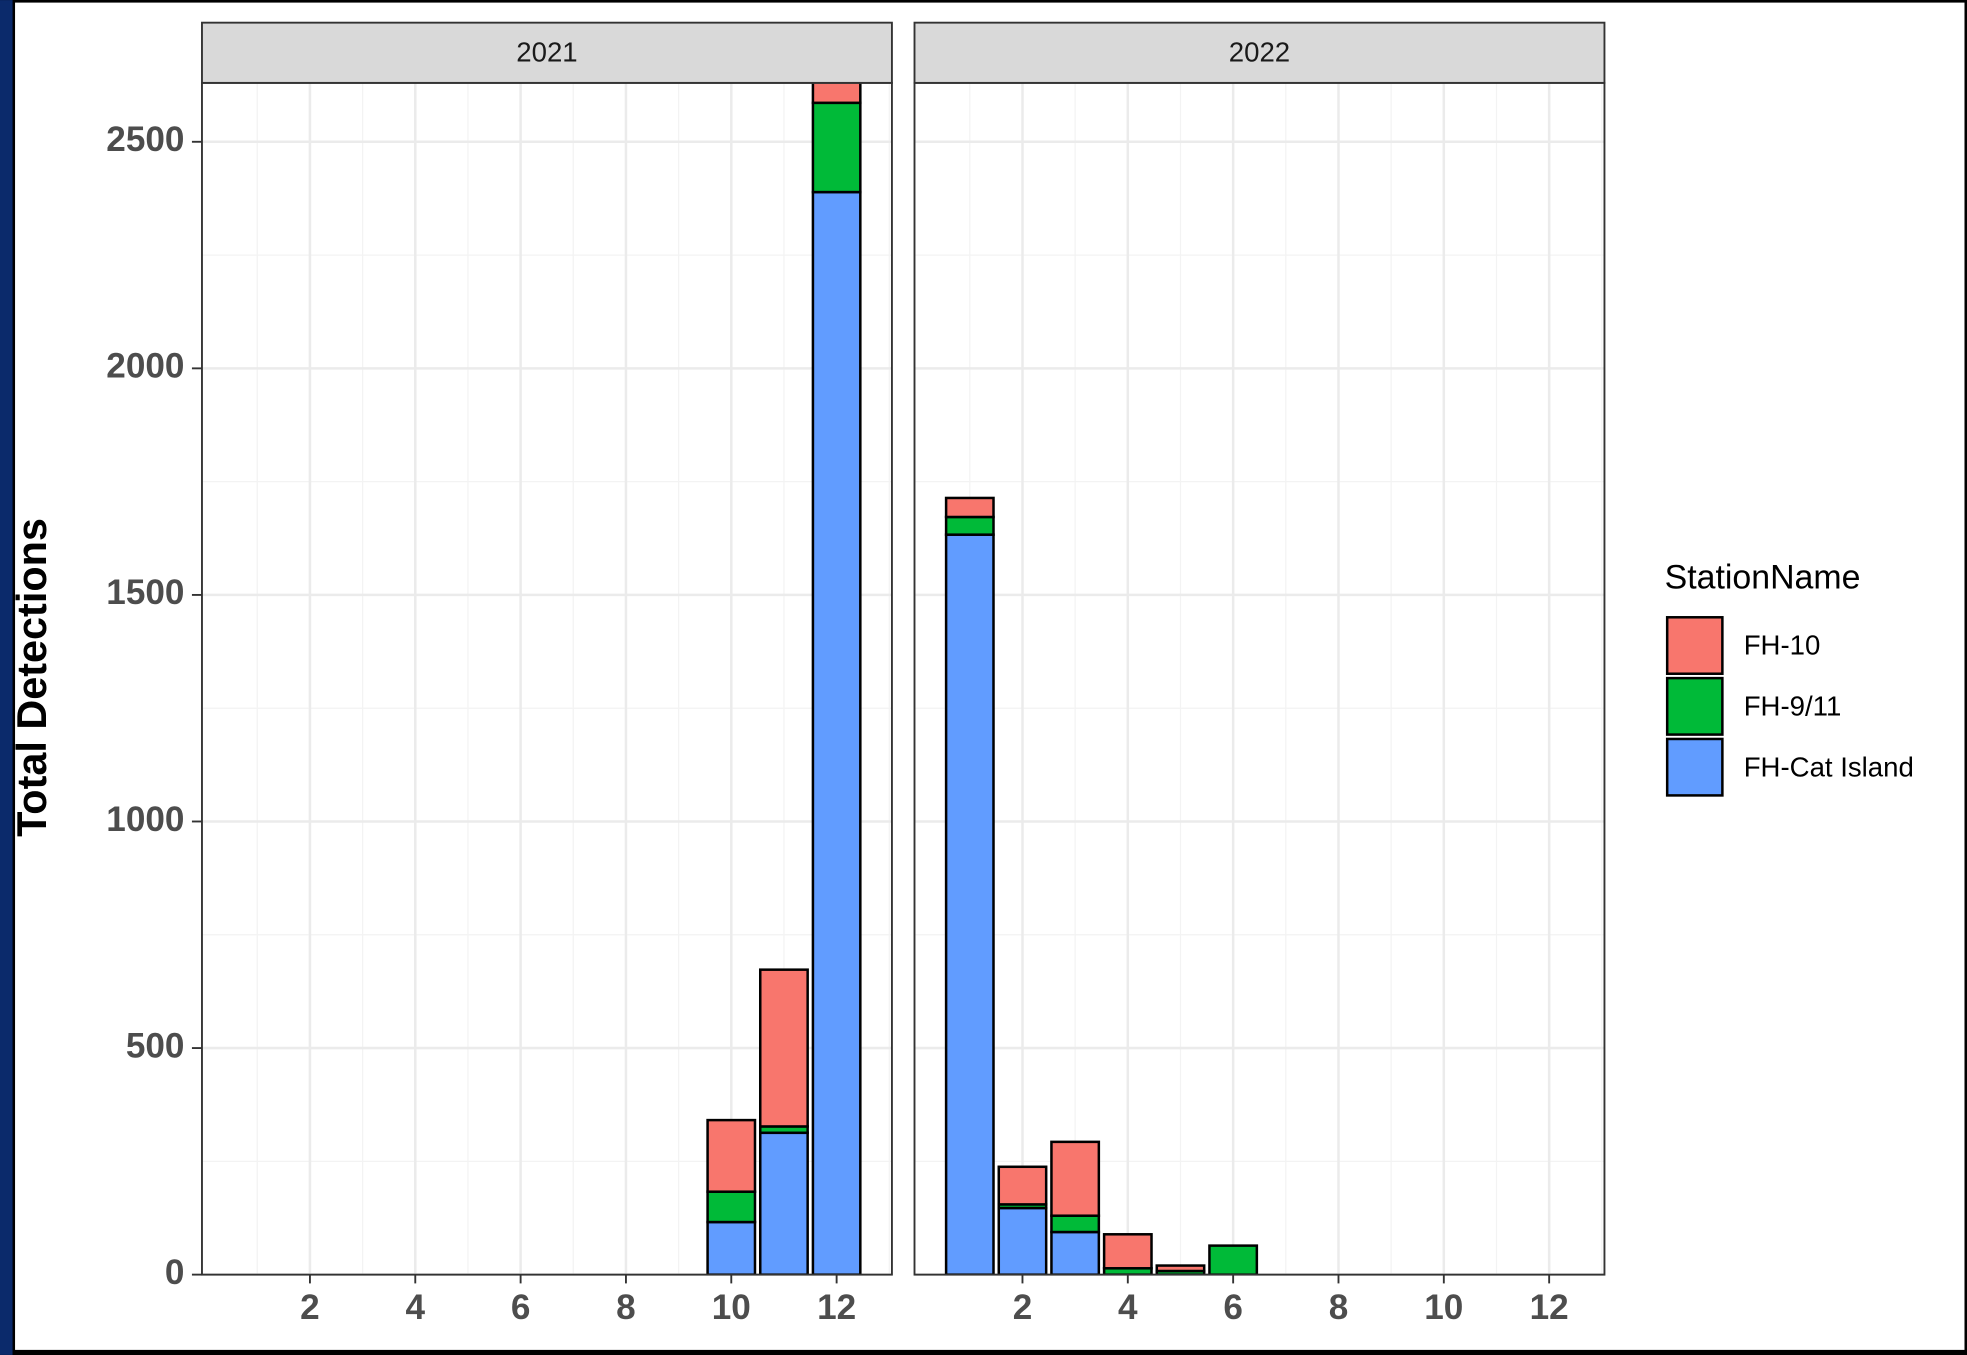  What do you see at coordinates (1793, 706) in the screenshot?
I see `legend-label: FH-9/11` at bounding box center [1793, 706].